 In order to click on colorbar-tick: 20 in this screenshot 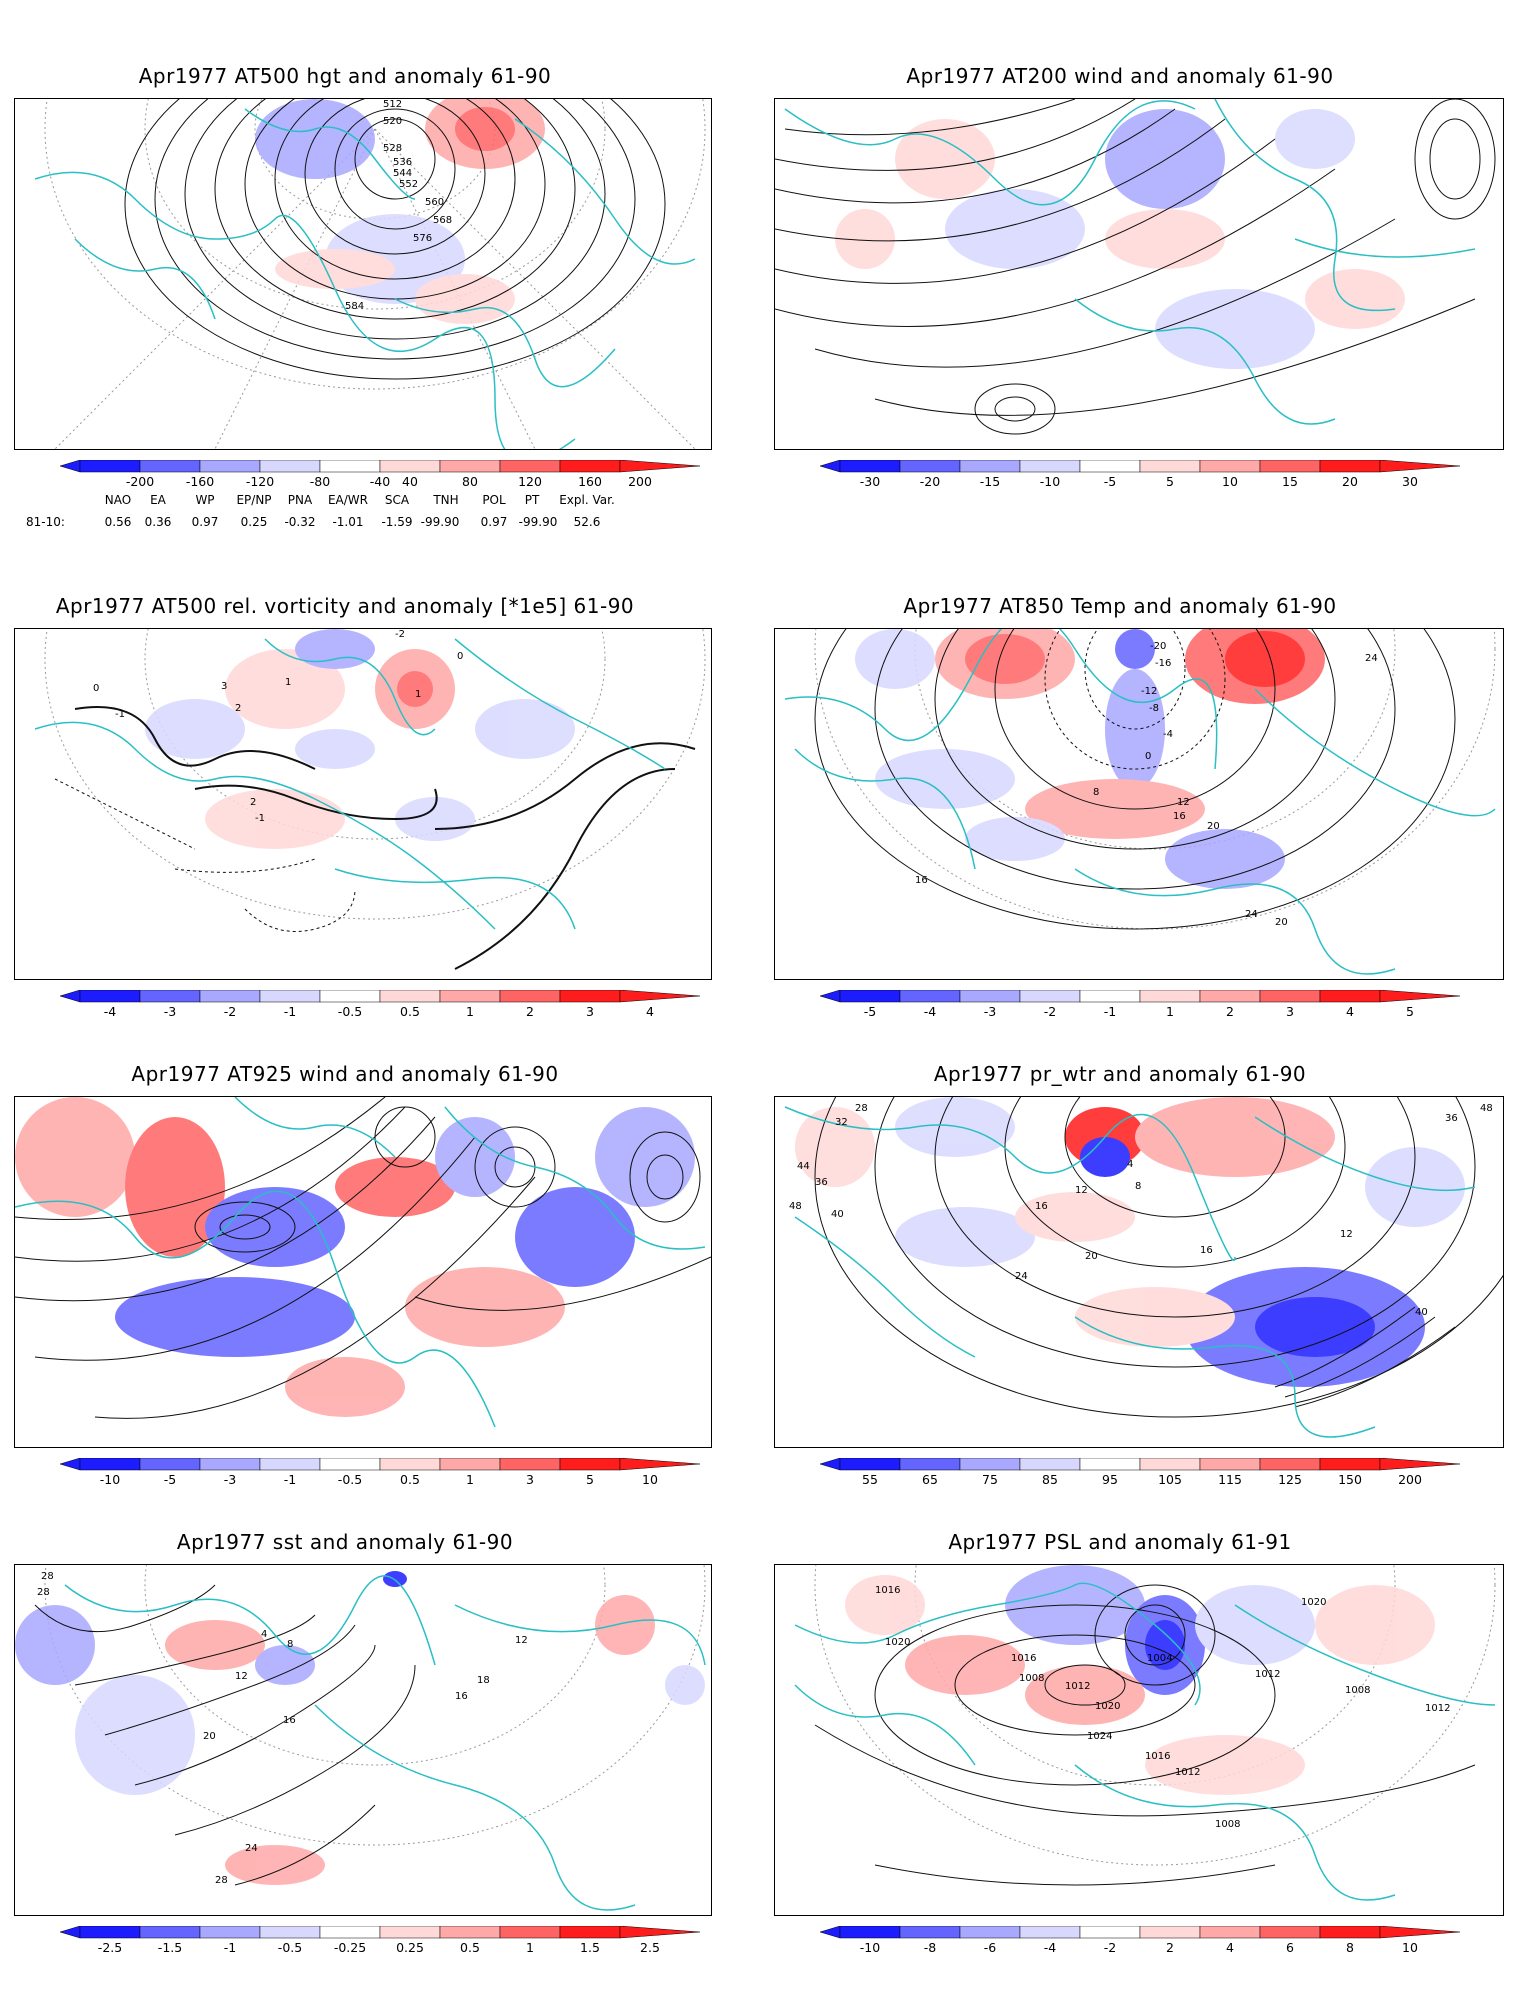, I will do `click(1350, 481)`.